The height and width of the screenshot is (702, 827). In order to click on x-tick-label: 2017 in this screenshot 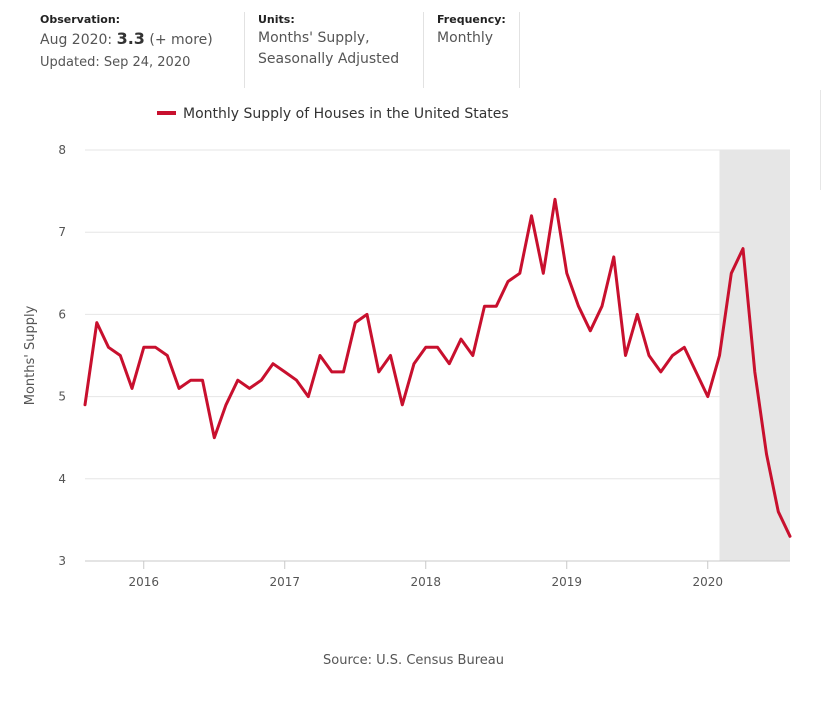, I will do `click(284, 582)`.